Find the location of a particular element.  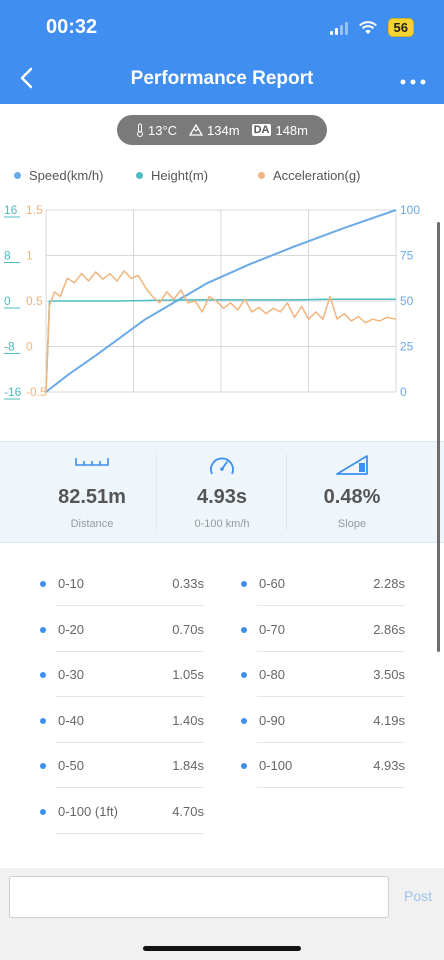

cellular-signal-icon is located at coordinates (338, 28).